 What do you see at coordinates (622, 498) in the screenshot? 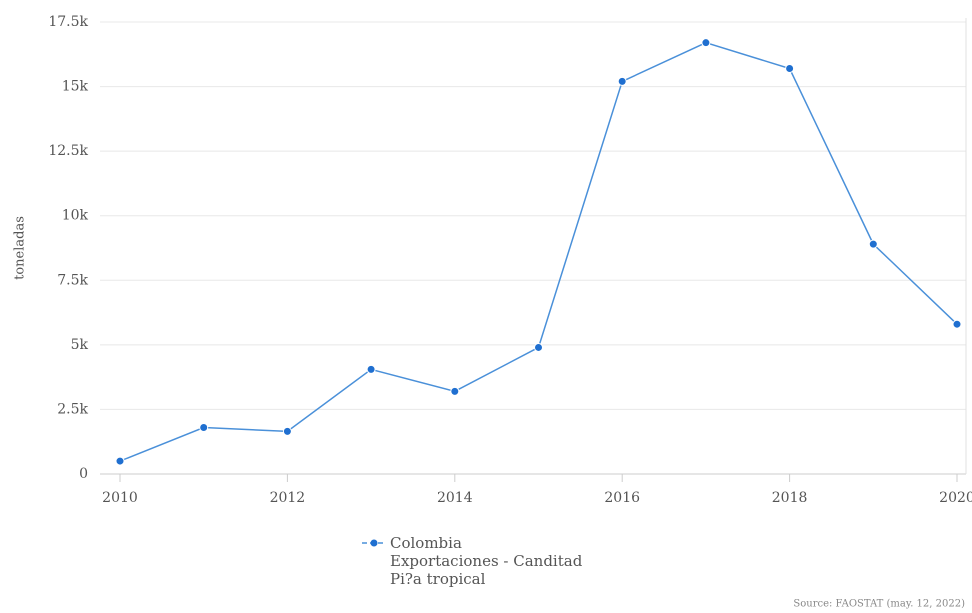
I see `x-tick-label: 2016` at bounding box center [622, 498].